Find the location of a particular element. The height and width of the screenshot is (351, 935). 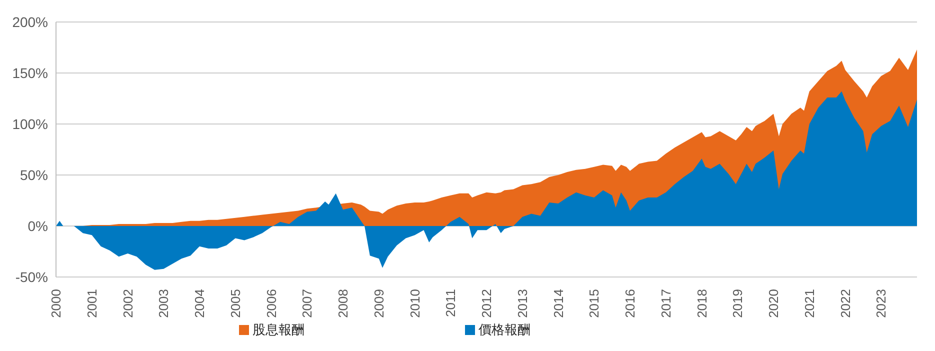

y-tick-label: 200% is located at coordinates (30, 22).